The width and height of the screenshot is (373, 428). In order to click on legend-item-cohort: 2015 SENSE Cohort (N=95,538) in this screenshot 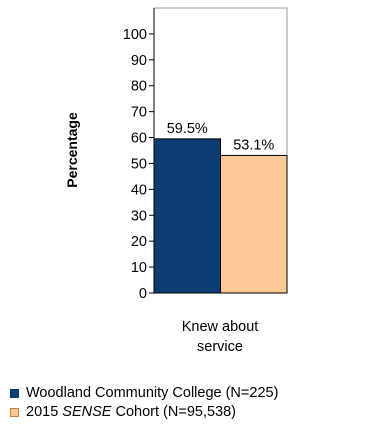, I will do `click(144, 412)`.